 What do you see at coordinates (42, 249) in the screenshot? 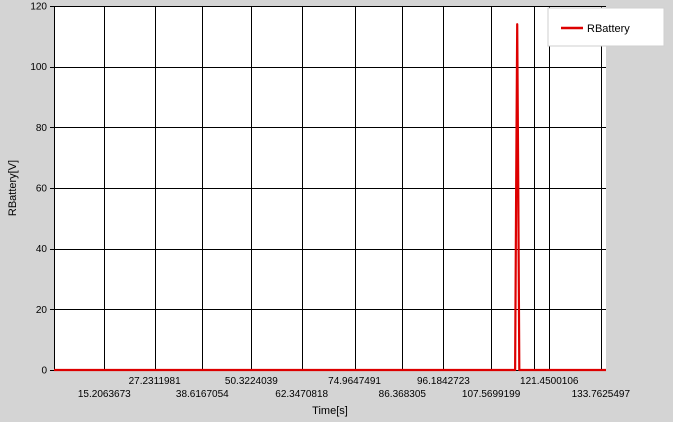
I see `y-tick-label: 40` at bounding box center [42, 249].